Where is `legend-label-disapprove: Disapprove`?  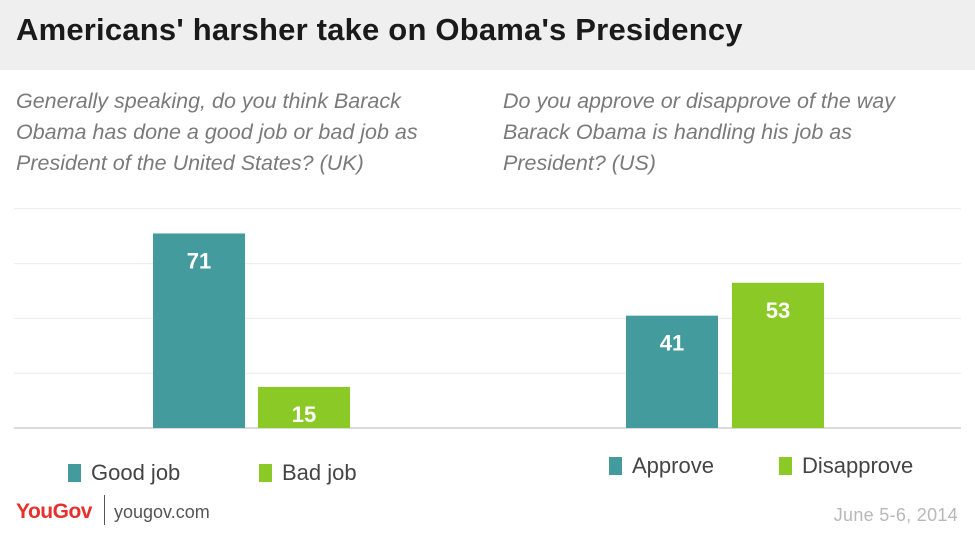
legend-label-disapprove: Disapprove is located at coordinates (858, 465).